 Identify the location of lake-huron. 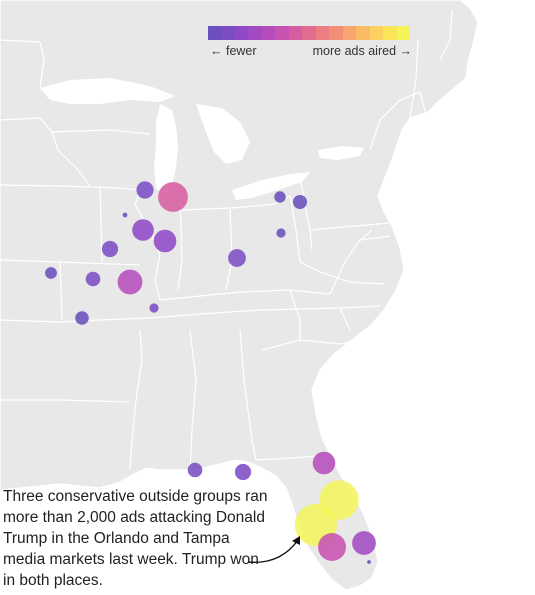
(223, 134).